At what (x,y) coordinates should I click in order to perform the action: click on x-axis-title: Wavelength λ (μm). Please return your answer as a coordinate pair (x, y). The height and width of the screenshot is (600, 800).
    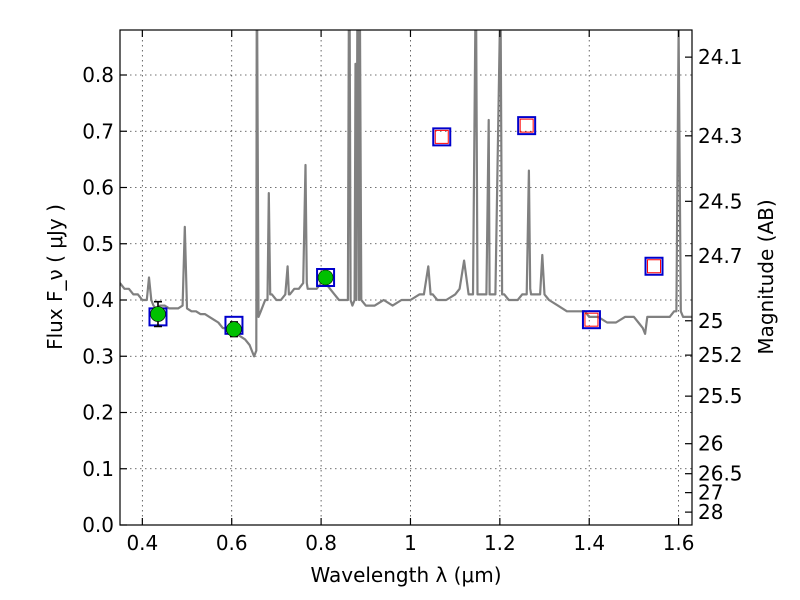
    Looking at the image, I should click on (405, 575).